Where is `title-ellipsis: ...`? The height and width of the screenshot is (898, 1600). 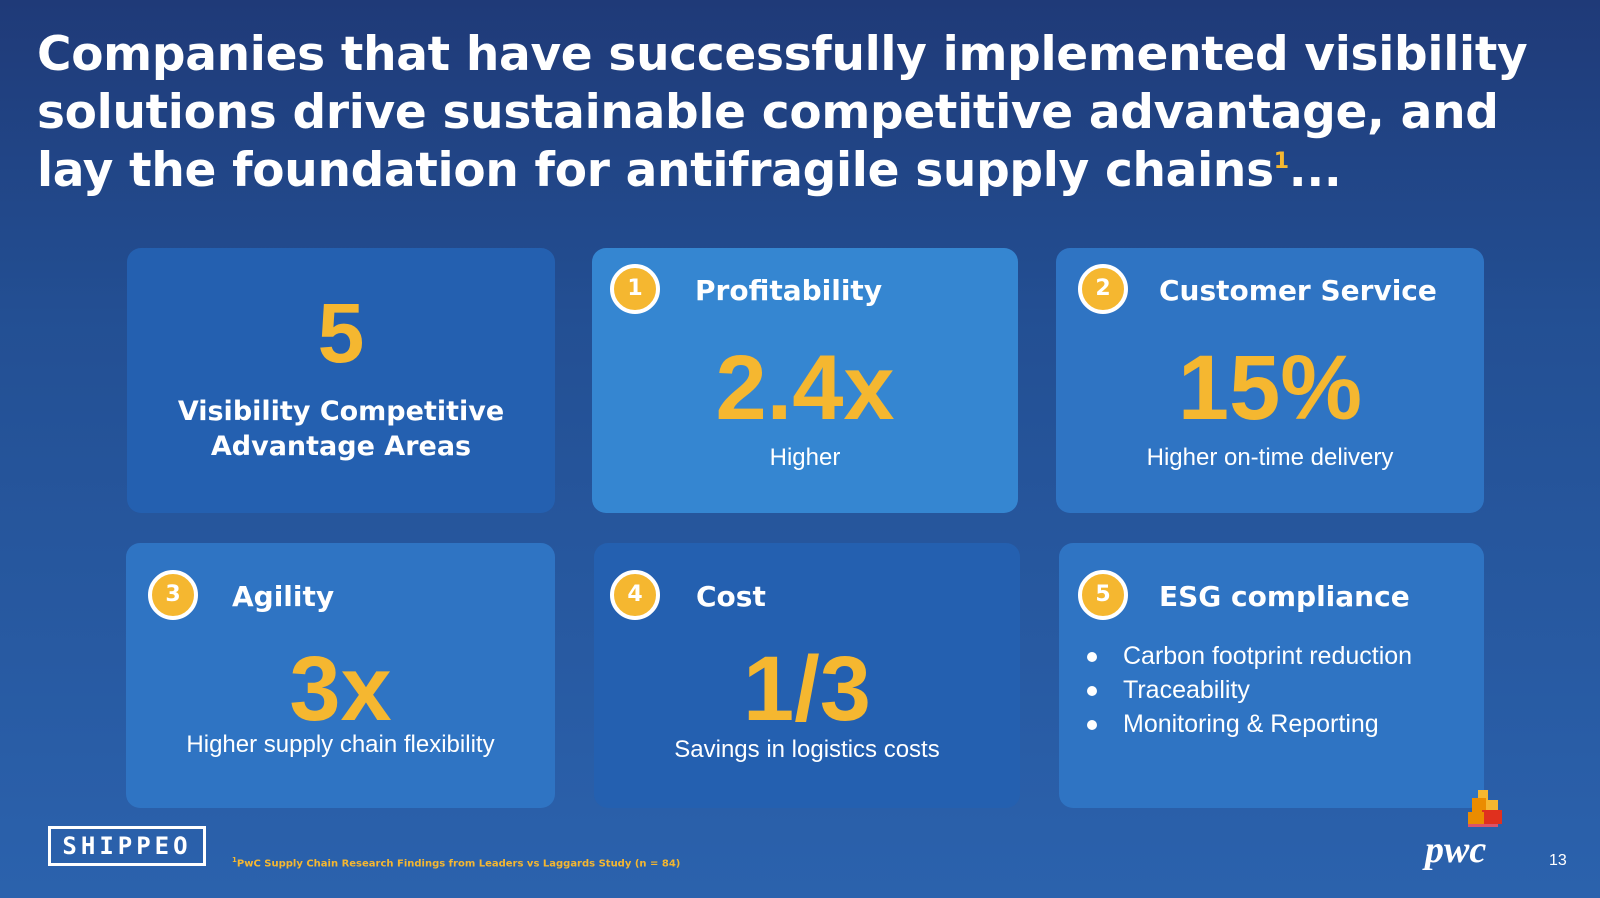 title-ellipsis: ... is located at coordinates (1315, 170).